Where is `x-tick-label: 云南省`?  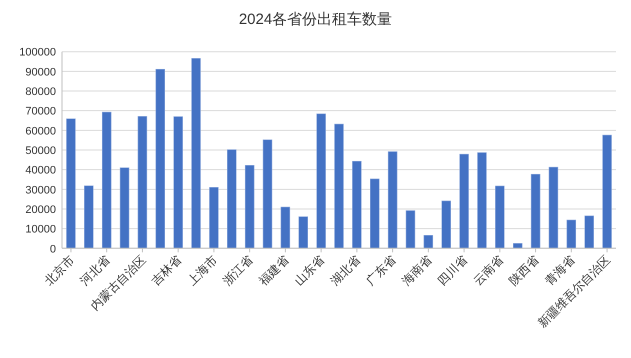 x-tick-label: 云南省 is located at coordinates (488, 270).